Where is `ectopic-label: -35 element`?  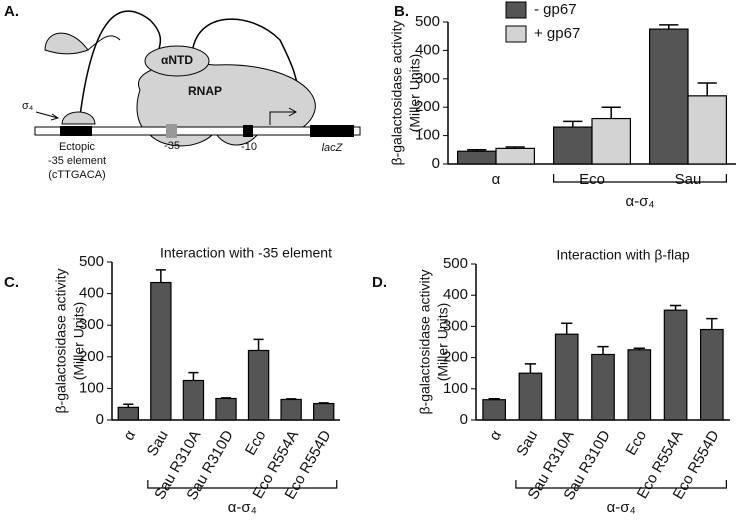 ectopic-label: -35 element is located at coordinates (77, 161).